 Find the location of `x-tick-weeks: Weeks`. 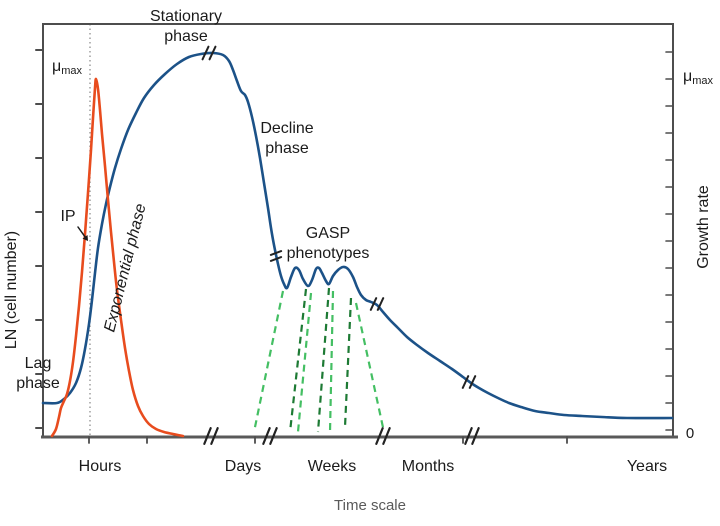

x-tick-weeks: Weeks is located at coordinates (332, 466).